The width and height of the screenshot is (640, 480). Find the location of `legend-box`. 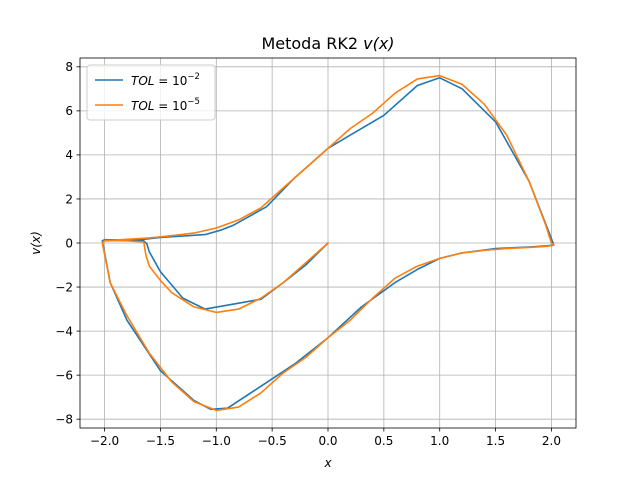

legend-box is located at coordinates (151, 92).